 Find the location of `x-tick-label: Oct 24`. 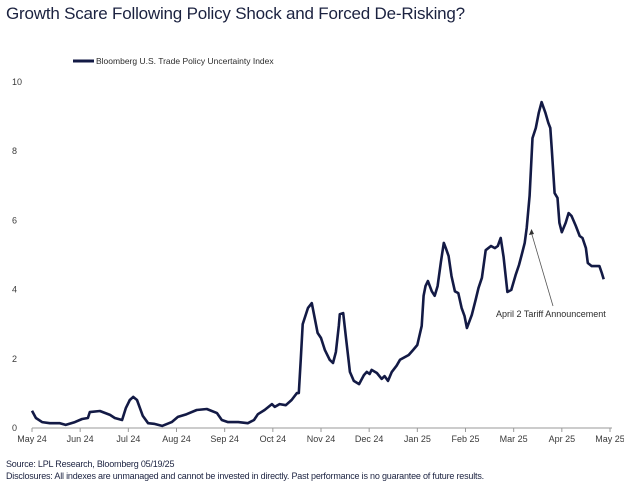

x-tick-label: Oct 24 is located at coordinates (273, 439).